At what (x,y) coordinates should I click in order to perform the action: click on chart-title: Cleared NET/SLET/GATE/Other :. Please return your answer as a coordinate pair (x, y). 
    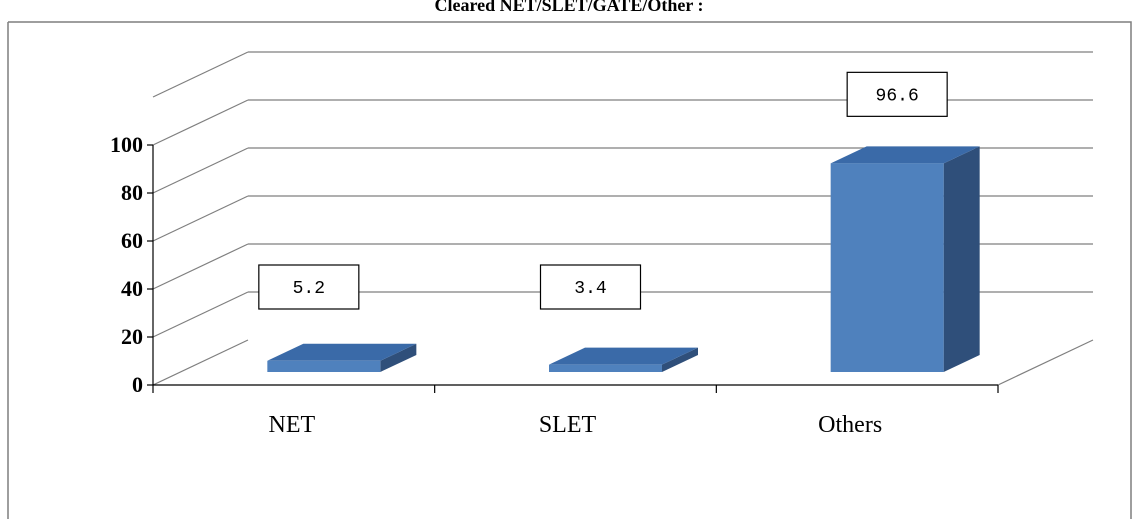
    Looking at the image, I should click on (568, 7).